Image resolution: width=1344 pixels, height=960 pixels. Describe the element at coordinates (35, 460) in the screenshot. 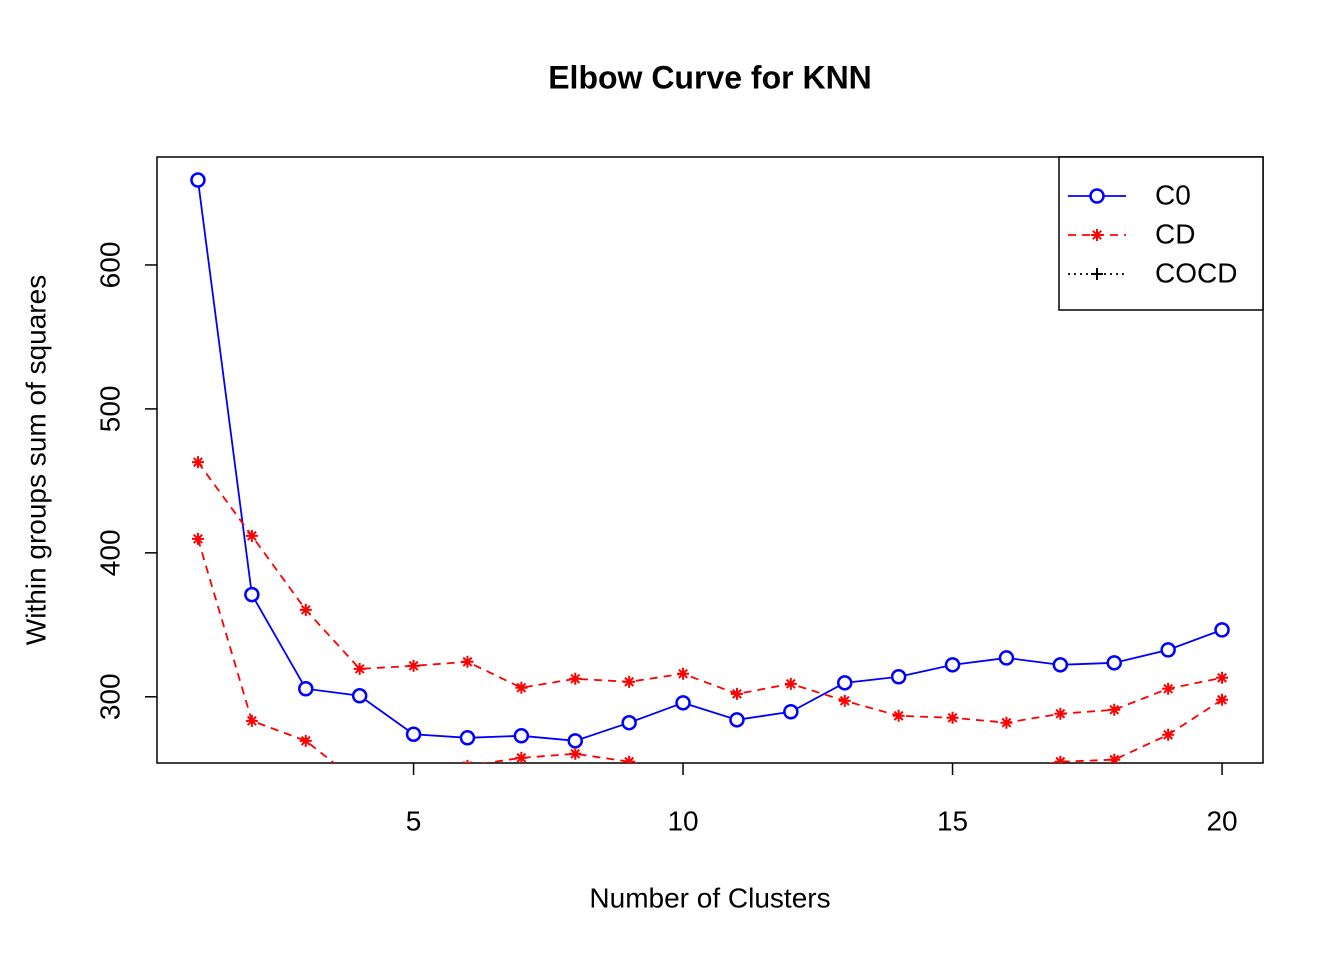

I see `y-axis-label: Within groups sum of squares` at that location.